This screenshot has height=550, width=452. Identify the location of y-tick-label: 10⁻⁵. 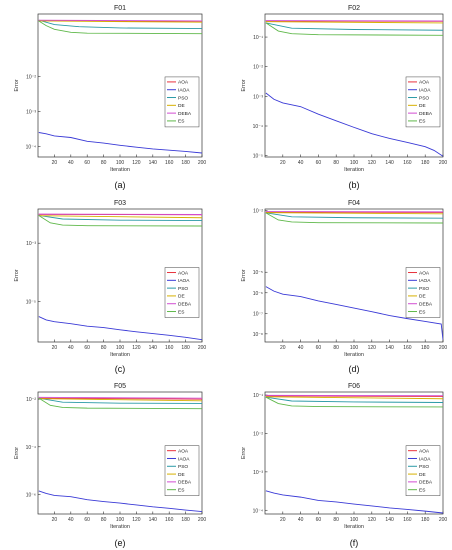
(31, 302).